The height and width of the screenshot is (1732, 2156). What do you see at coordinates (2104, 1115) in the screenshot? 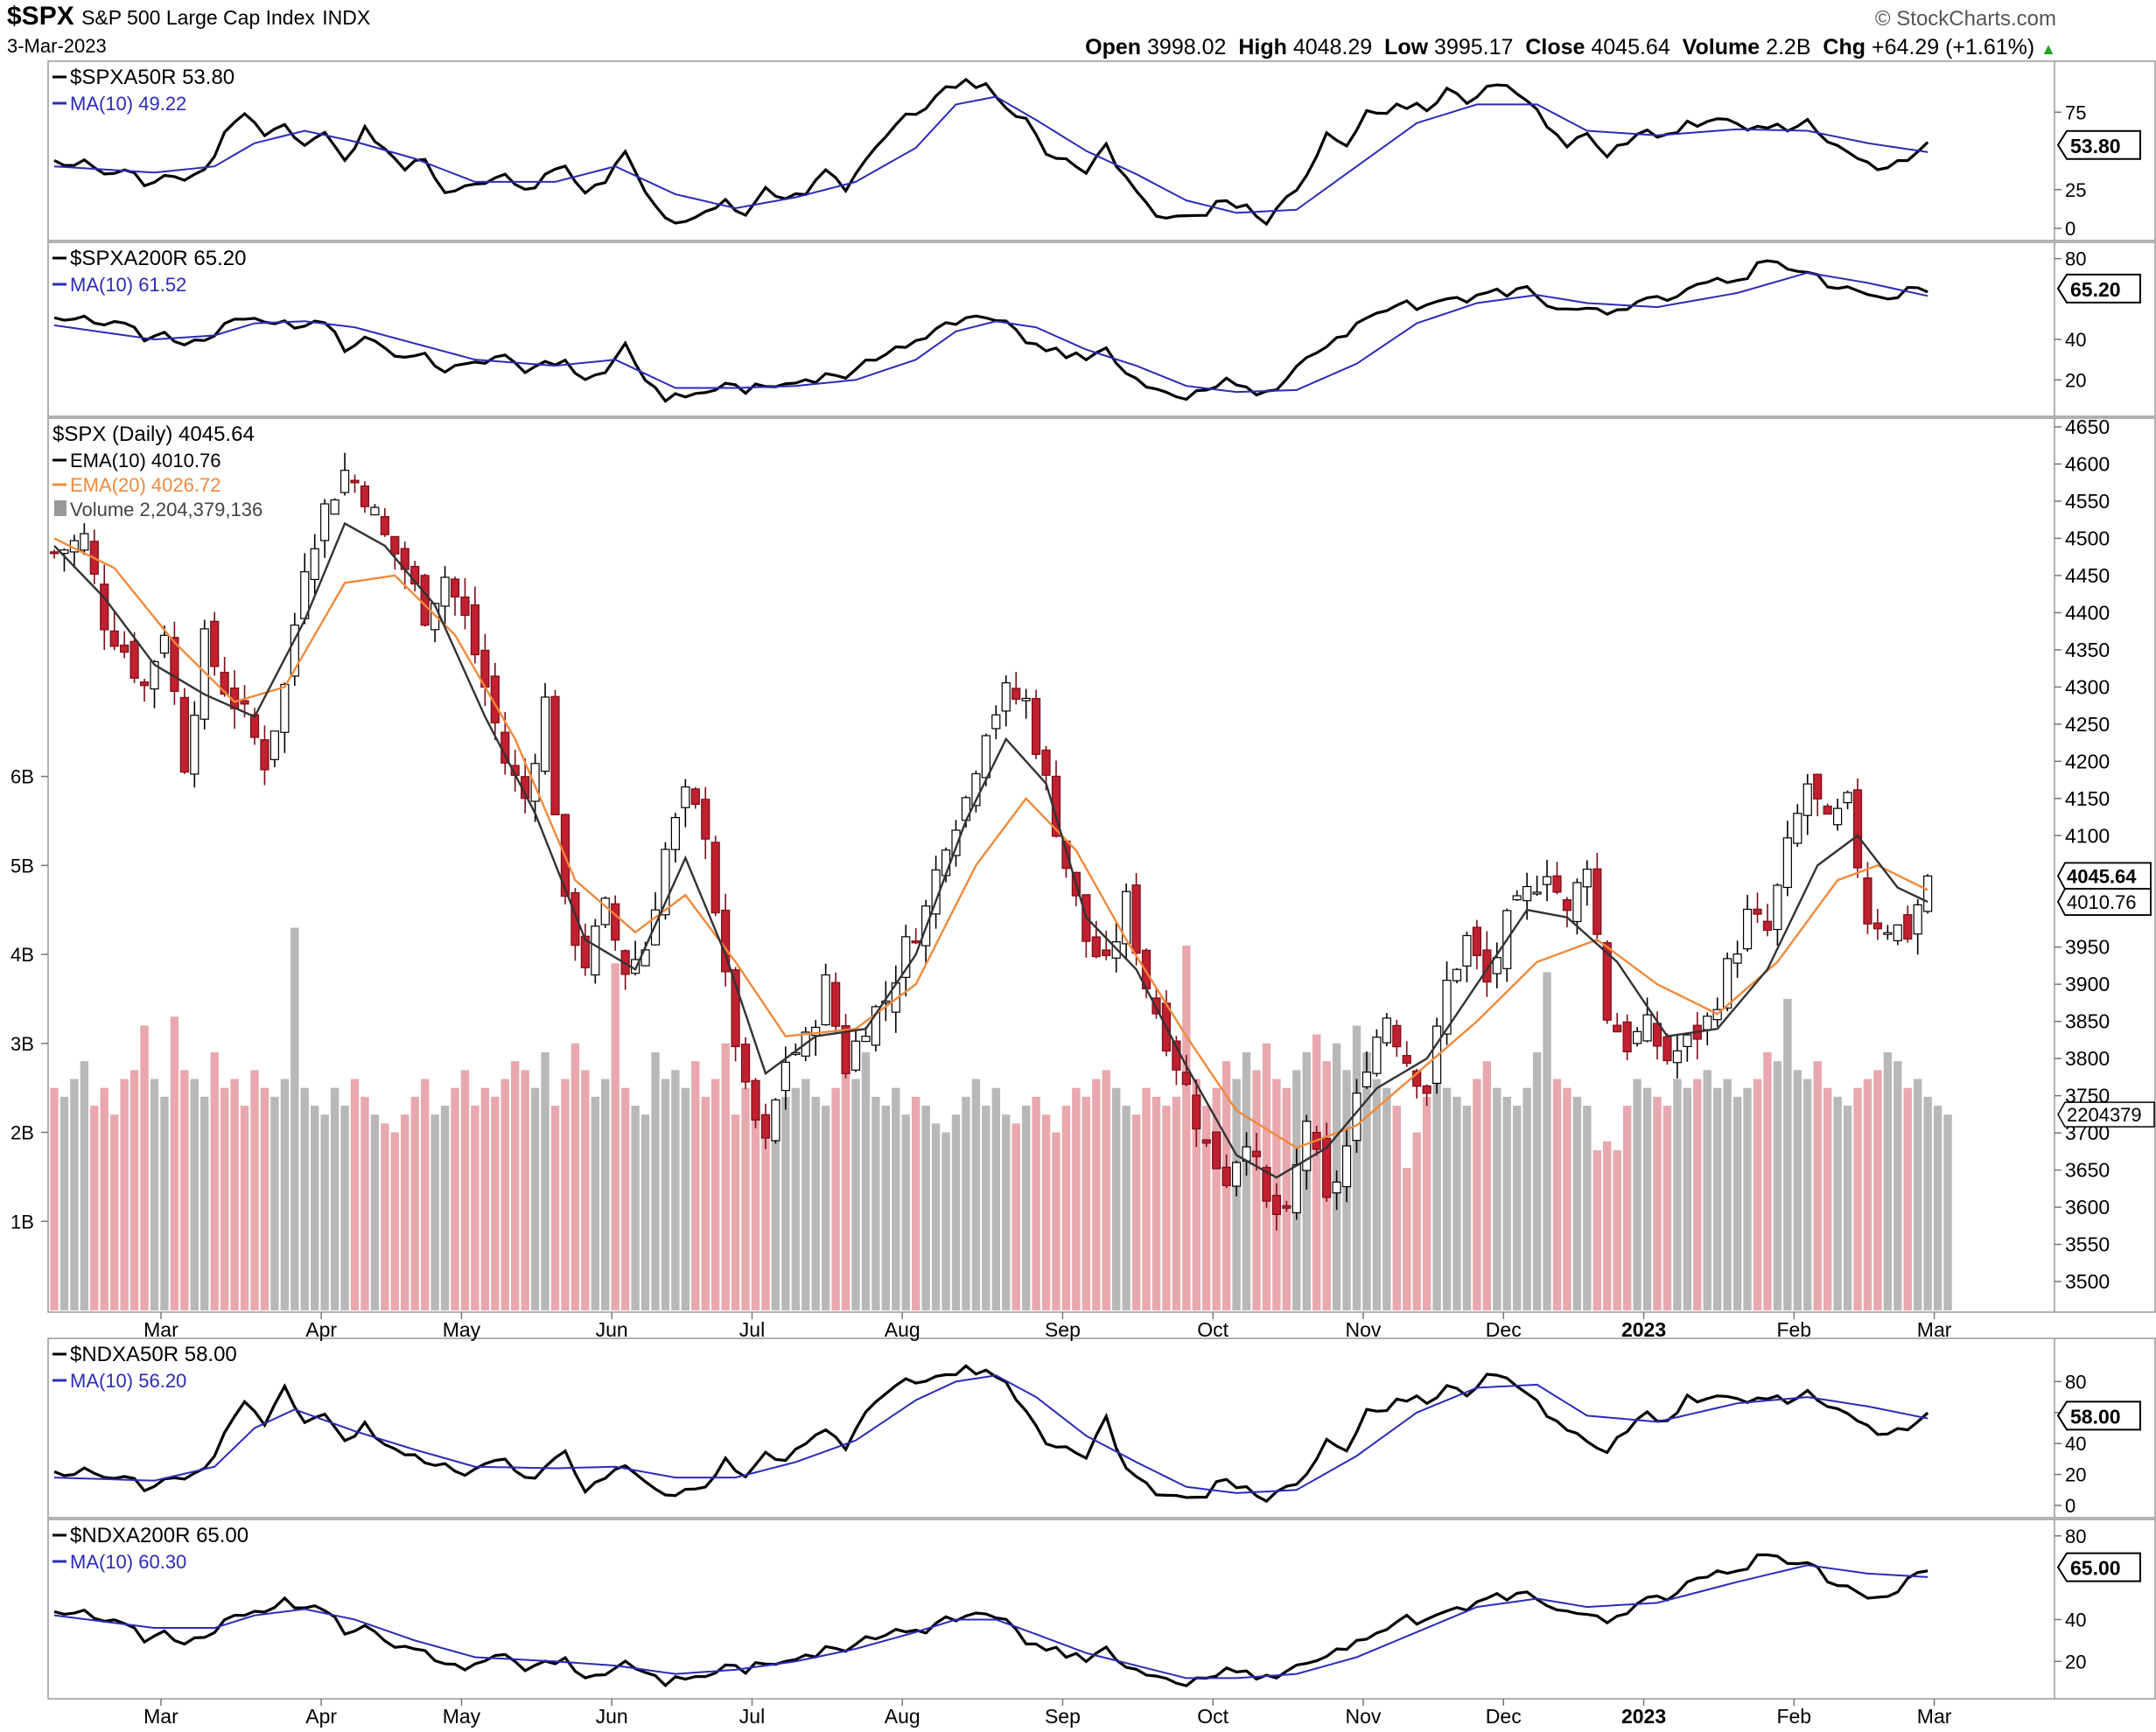
I see `volume-value-label: 2204379` at bounding box center [2104, 1115].